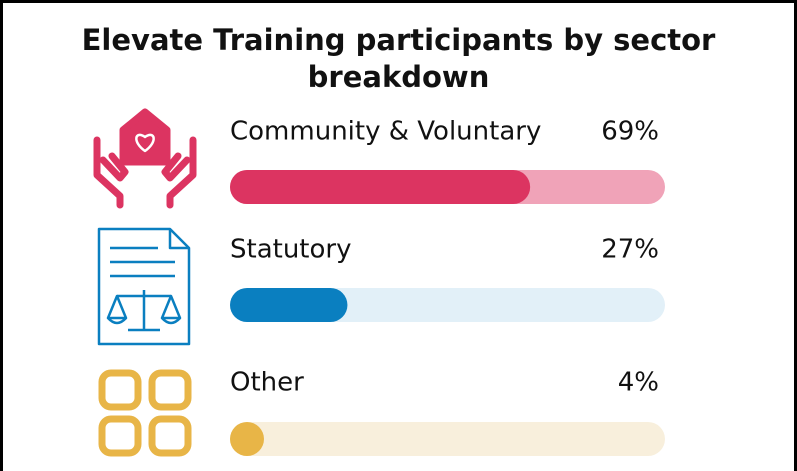 This screenshot has width=797, height=471. I want to click on value-label: 69%, so click(630, 132).